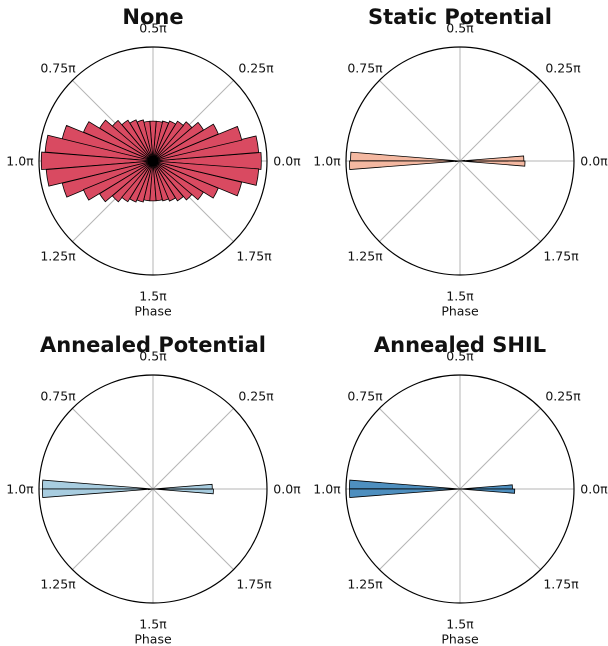 The width and height of the screenshot is (608, 646). Describe the element at coordinates (153, 345) in the screenshot. I see `panel-title: Annealed Potential` at that location.